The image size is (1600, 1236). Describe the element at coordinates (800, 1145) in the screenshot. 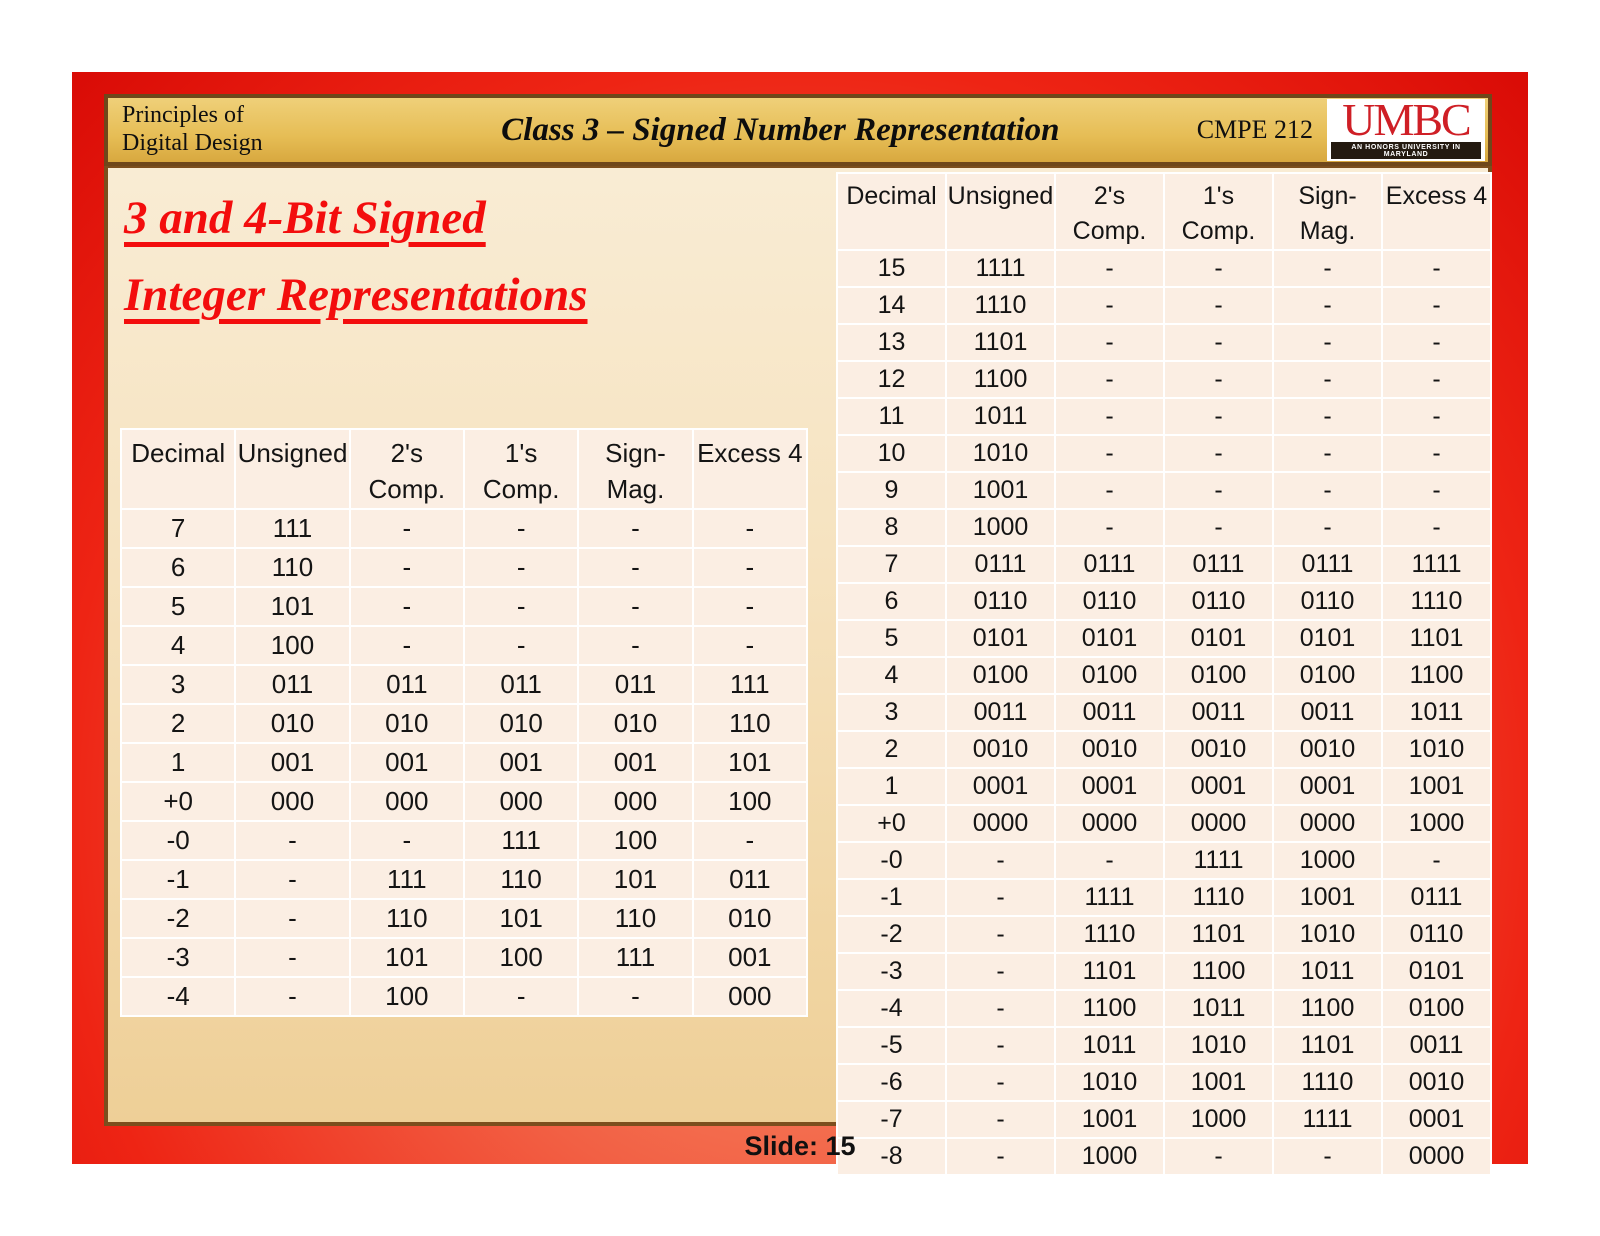

I see `slide-number: Slide: 15` at that location.